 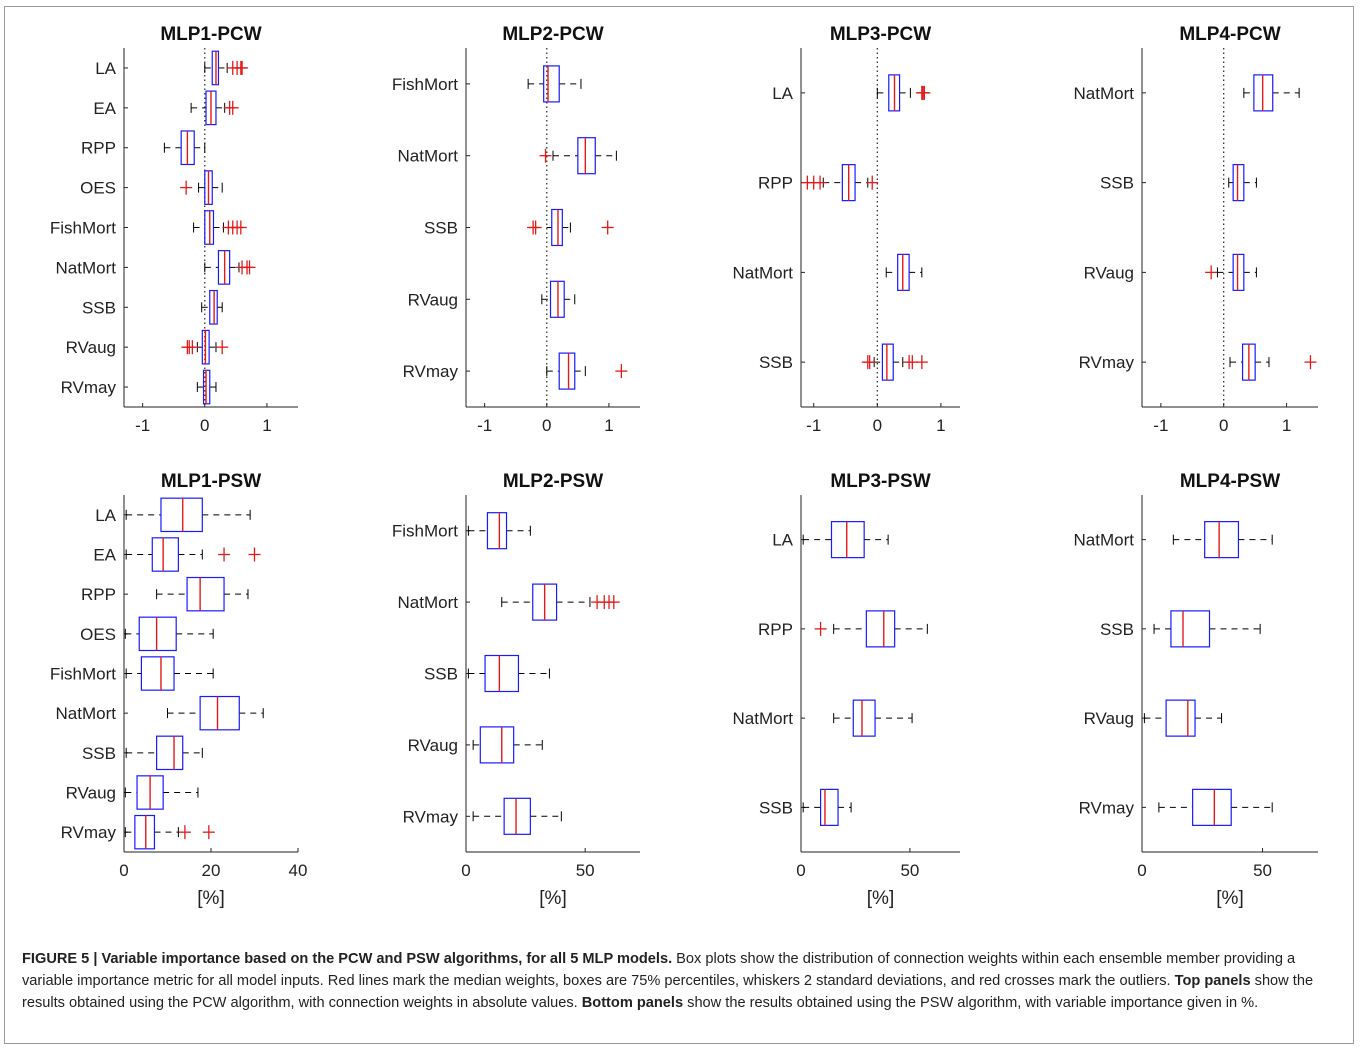 What do you see at coordinates (266, 425) in the screenshot?
I see `x-tick-label: 1` at bounding box center [266, 425].